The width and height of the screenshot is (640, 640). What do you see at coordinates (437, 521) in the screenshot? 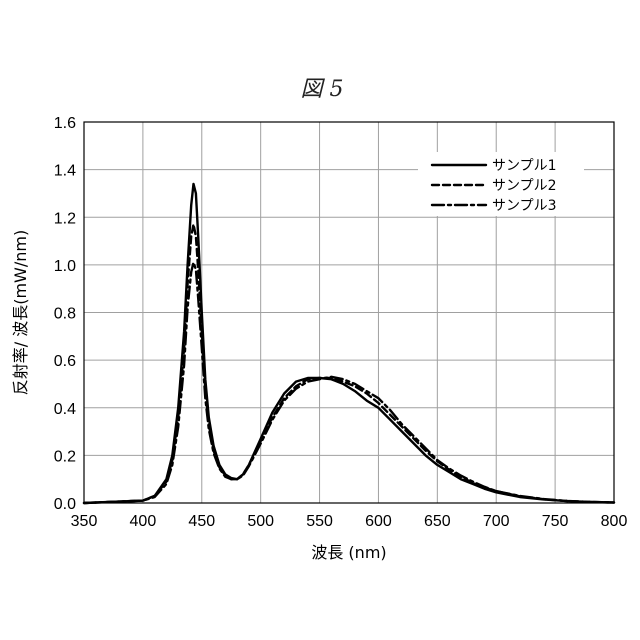
I see `x-tick-label: 650` at bounding box center [437, 521].